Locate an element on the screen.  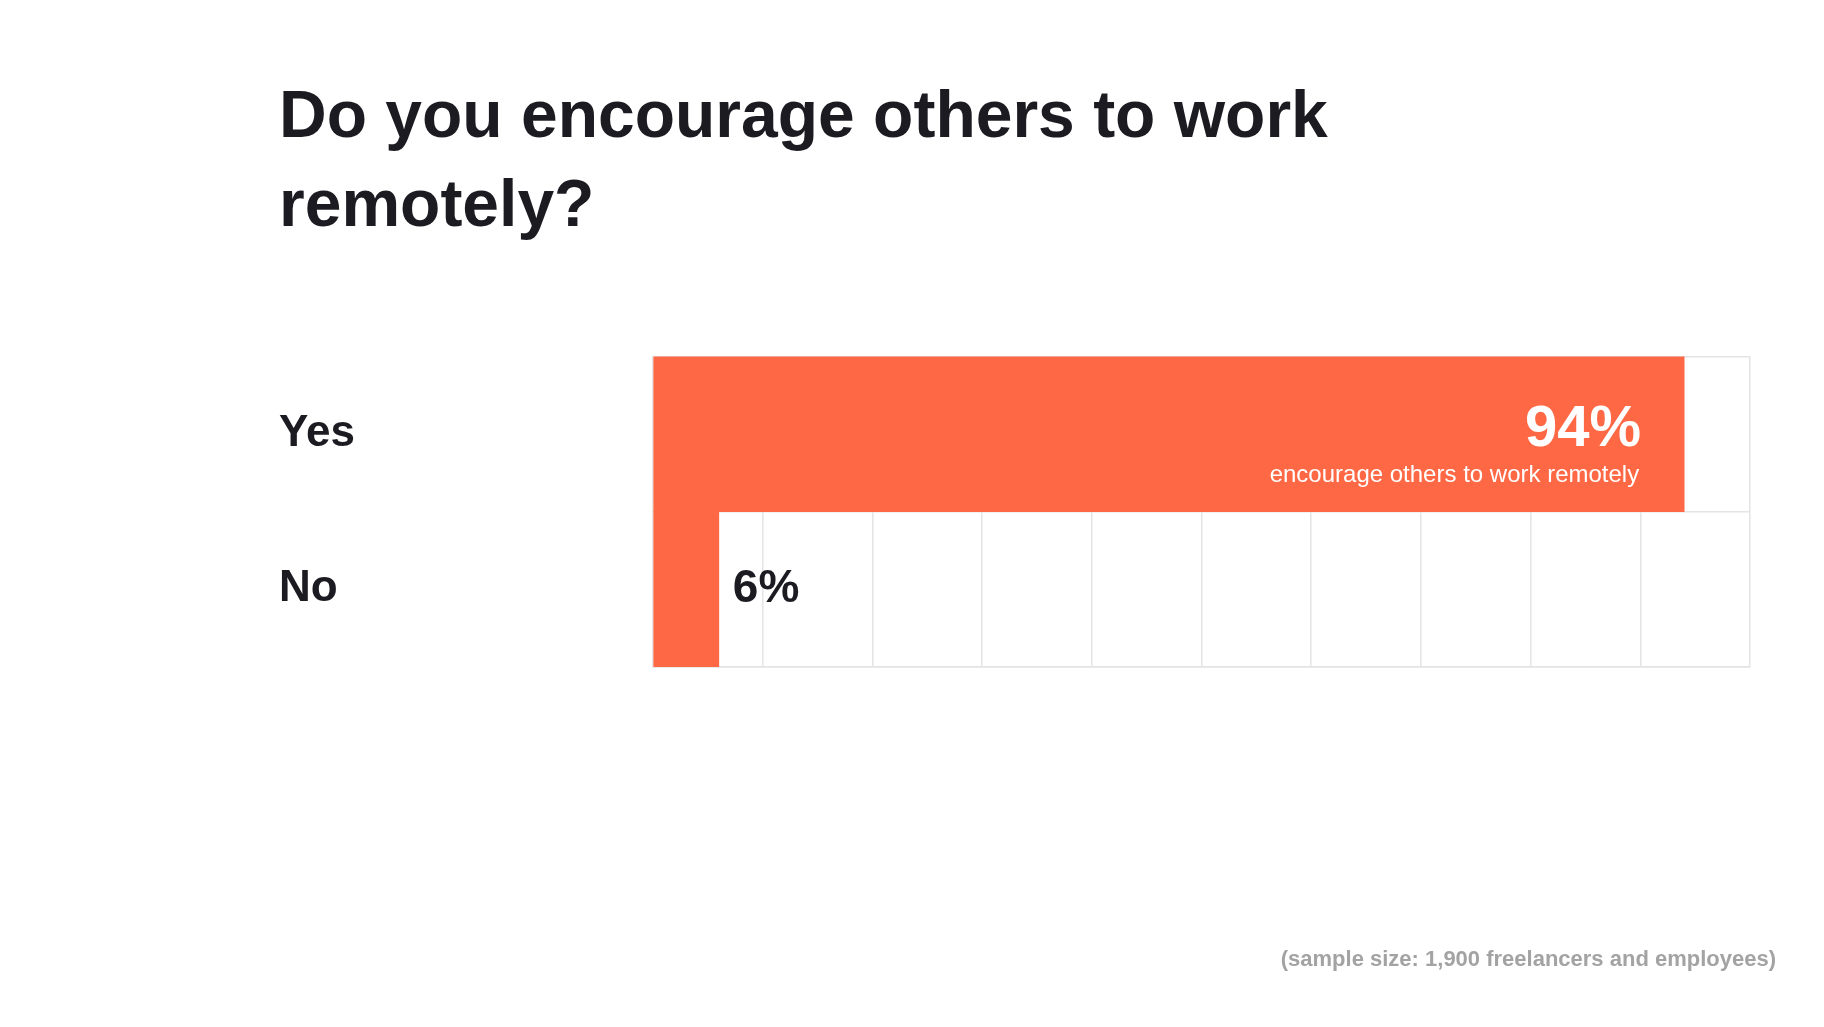
chart-title: Do you encourage others to work remotely? is located at coordinates (804, 159).